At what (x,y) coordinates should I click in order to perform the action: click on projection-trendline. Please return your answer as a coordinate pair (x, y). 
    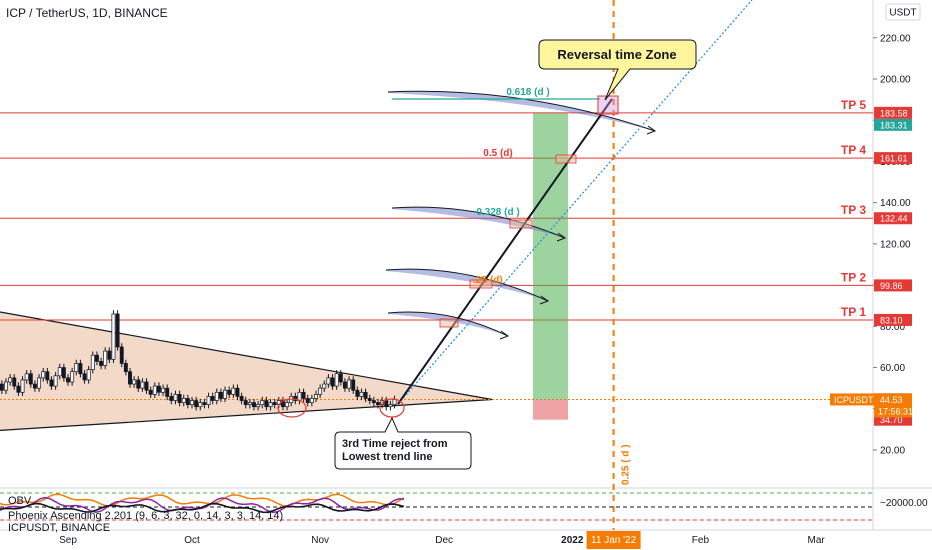
    Looking at the image, I should click on (505, 251).